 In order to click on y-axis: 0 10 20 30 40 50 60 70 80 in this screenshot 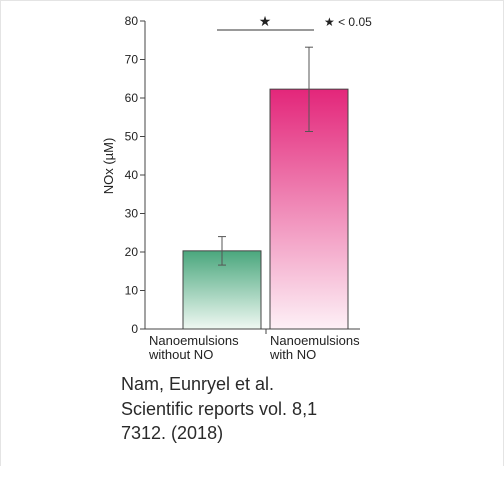, I will do `click(135, 175)`.